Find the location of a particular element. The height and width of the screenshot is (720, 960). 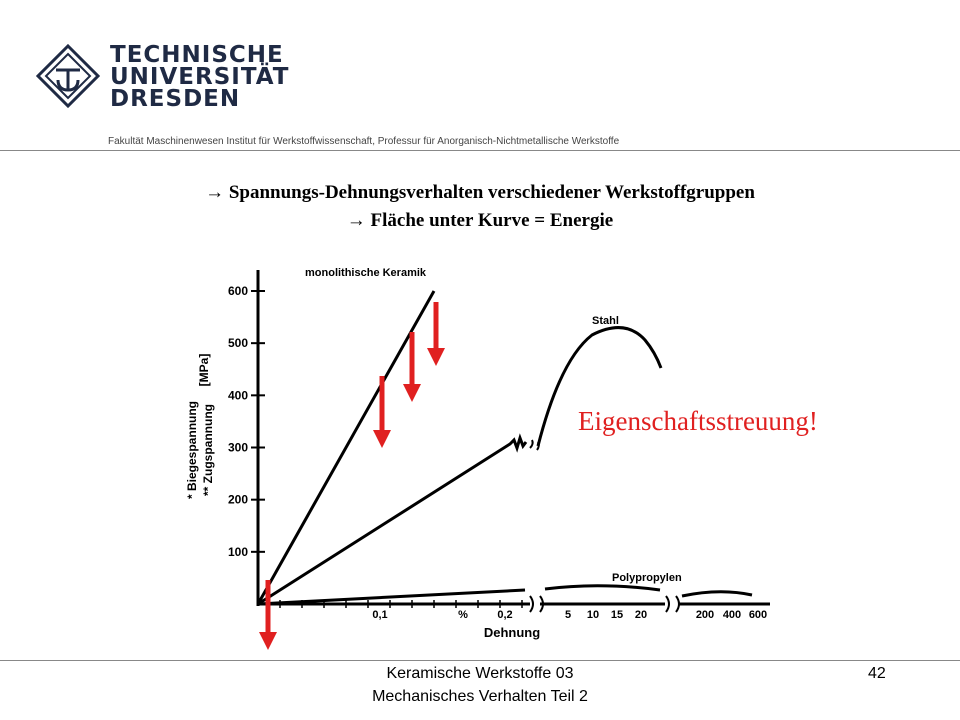

x-tick-label: 0,1 is located at coordinates (379, 615).